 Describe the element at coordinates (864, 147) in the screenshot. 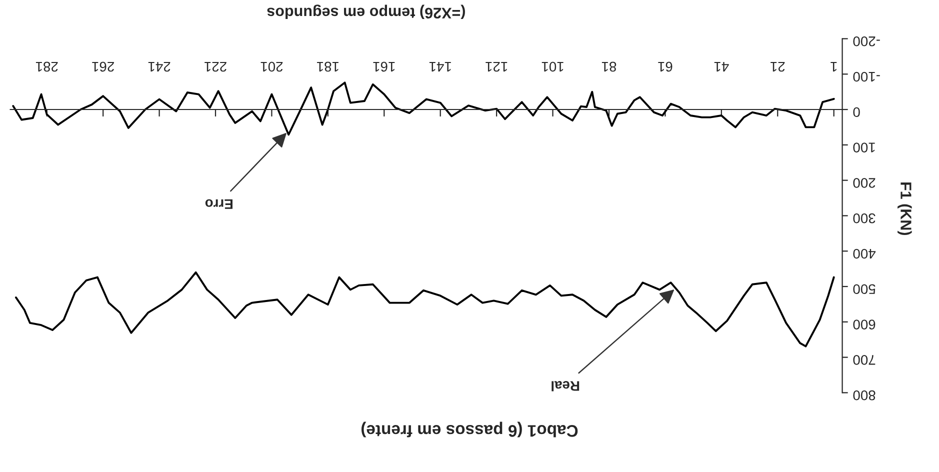

I see `y-tick-label: 100` at that location.